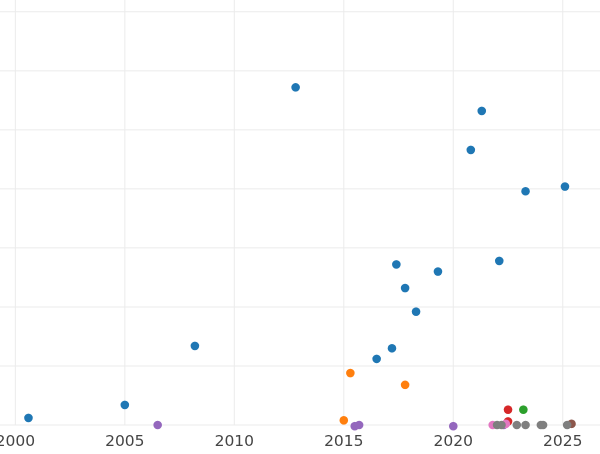 Image resolution: width=600 pixels, height=454 pixels. What do you see at coordinates (124, 441) in the screenshot?
I see `x-tick-label: 2005` at bounding box center [124, 441].